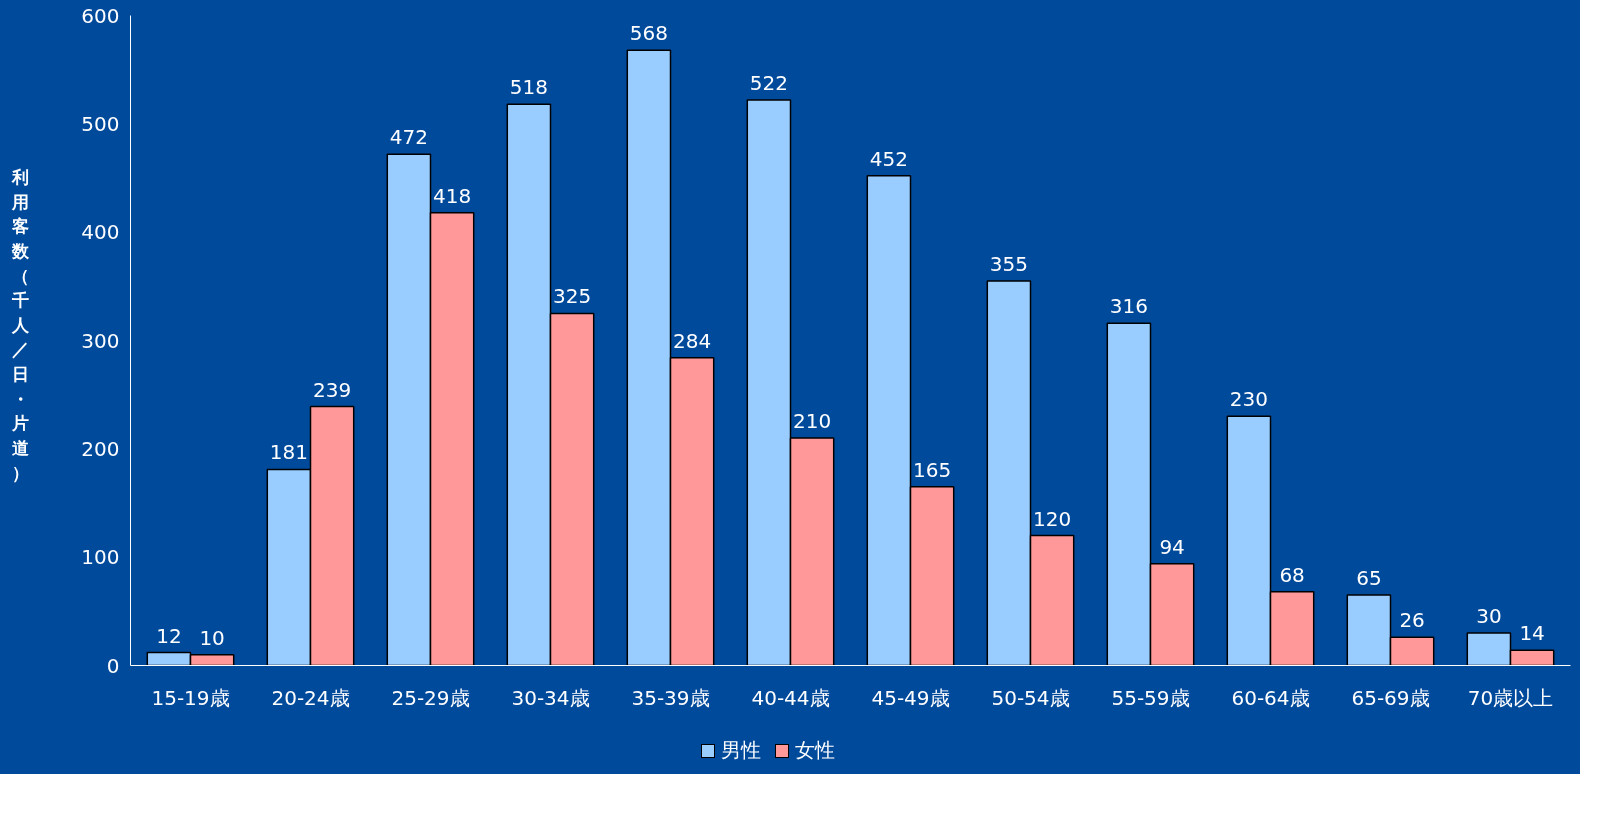 The image size is (1615, 823). What do you see at coordinates (1412, 620) in the screenshot?
I see `data-label: 26` at bounding box center [1412, 620].